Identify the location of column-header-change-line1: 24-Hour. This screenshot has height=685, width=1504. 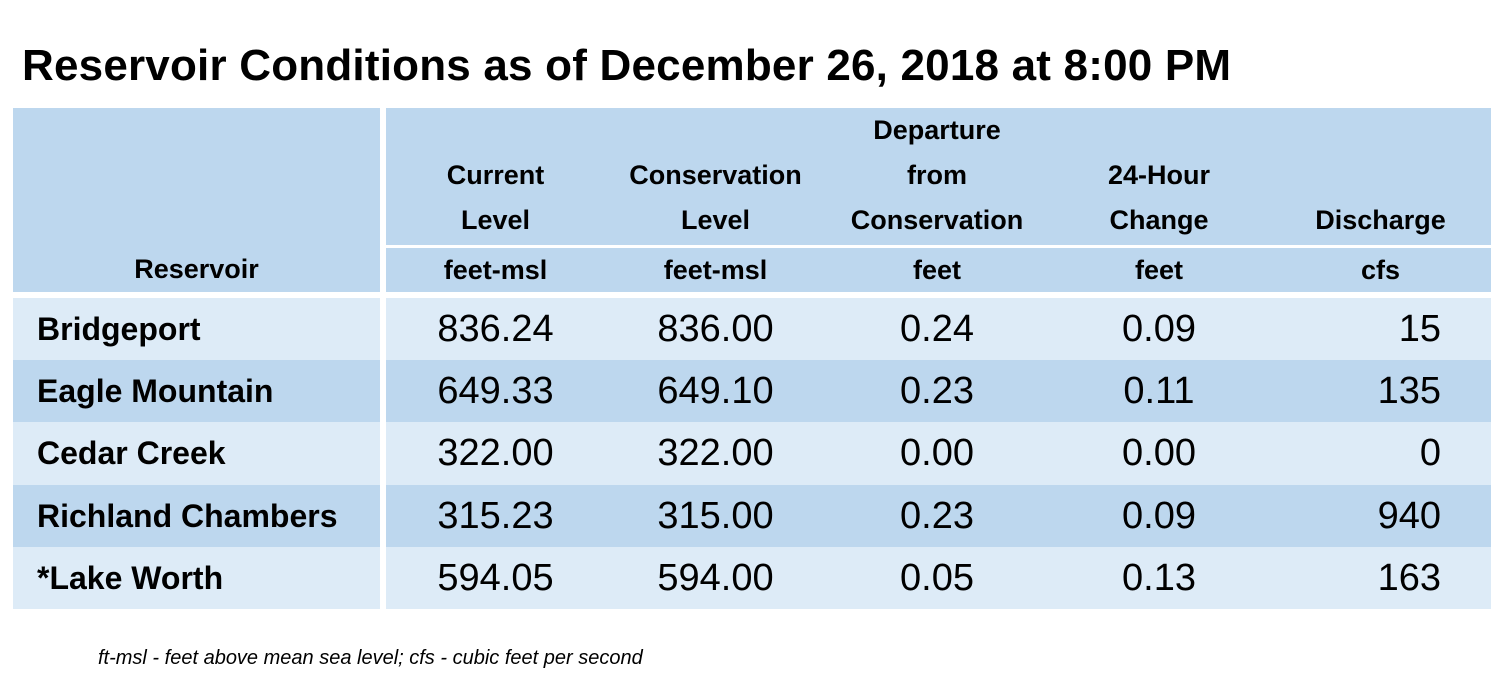
(1158, 175).